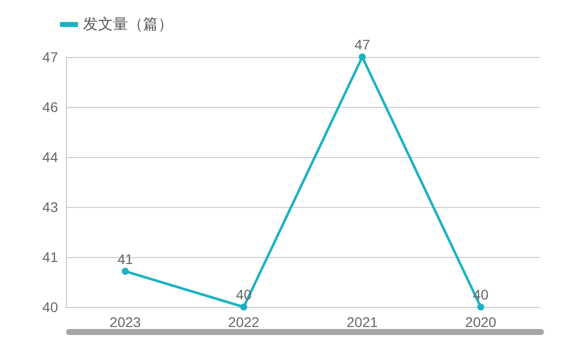 This screenshot has width=582, height=345. What do you see at coordinates (362, 44) in the screenshot?
I see `data-label: 47` at bounding box center [362, 44].